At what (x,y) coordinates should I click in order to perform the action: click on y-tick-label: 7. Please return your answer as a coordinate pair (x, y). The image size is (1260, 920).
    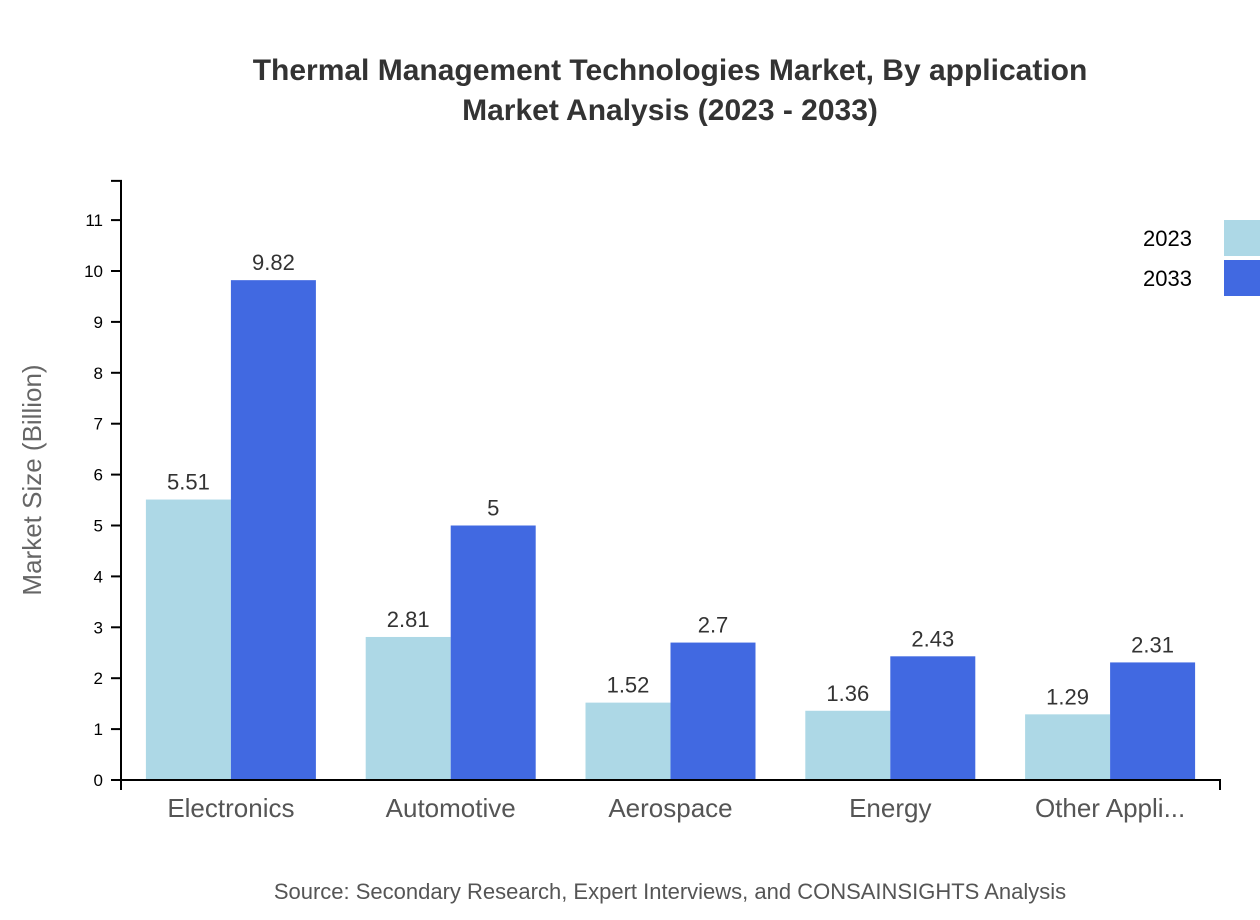
    Looking at the image, I should click on (98, 424).